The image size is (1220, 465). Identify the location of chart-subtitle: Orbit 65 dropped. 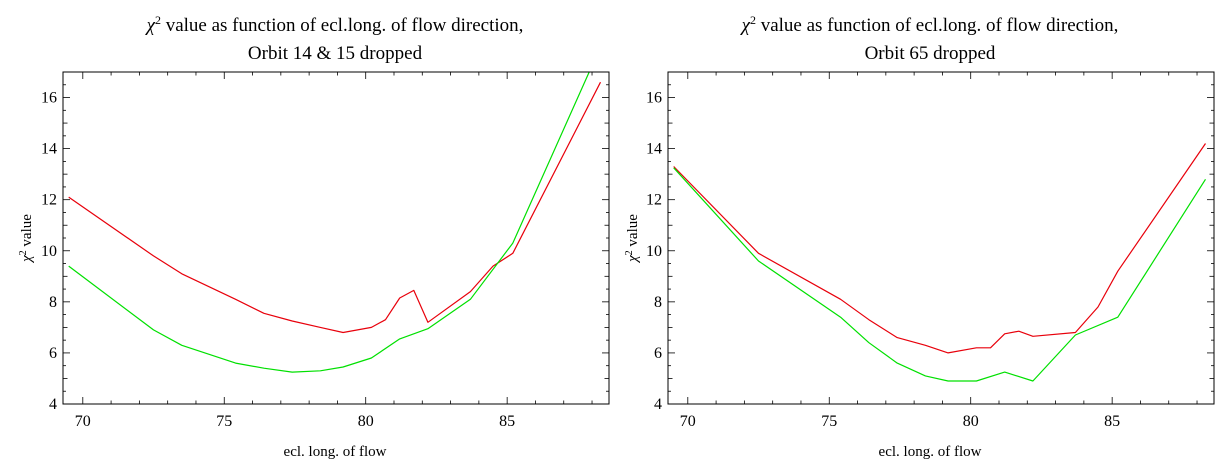
(930, 53).